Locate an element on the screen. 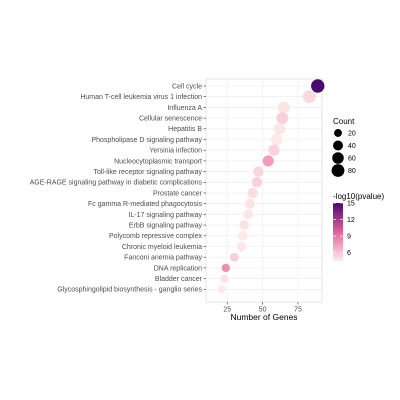 The width and height of the screenshot is (400, 400). size-legend-label: 20 is located at coordinates (352, 134).